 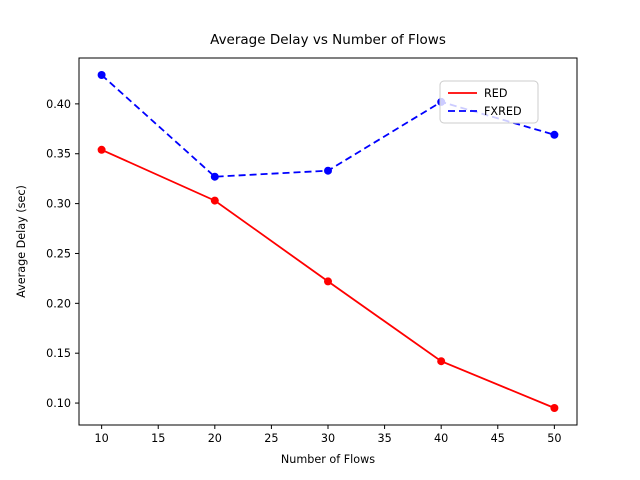 What do you see at coordinates (328, 40) in the screenshot?
I see `chart-title: Average Delay vs Number of Flows` at bounding box center [328, 40].